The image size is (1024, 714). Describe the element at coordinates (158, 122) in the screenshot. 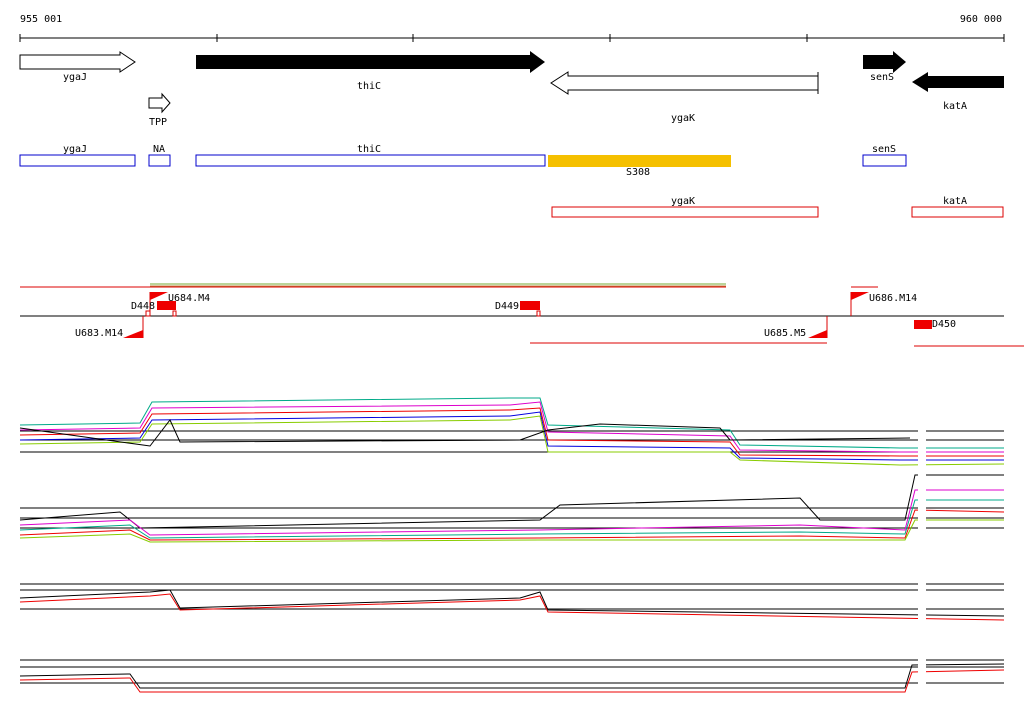

I see `gene-label: TPP` at that location.